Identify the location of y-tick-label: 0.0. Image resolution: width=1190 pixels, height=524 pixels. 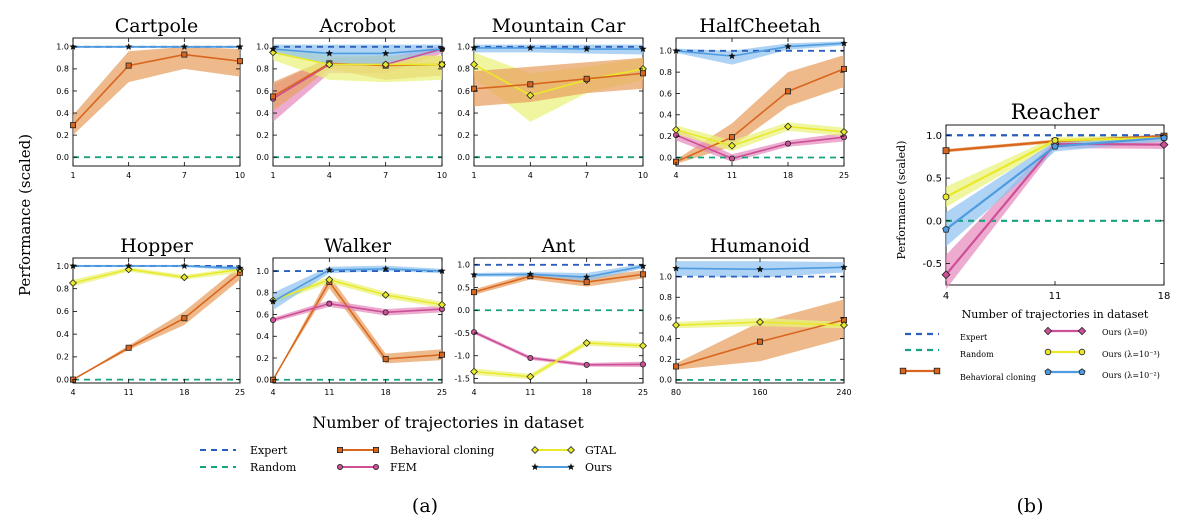
(463, 157).